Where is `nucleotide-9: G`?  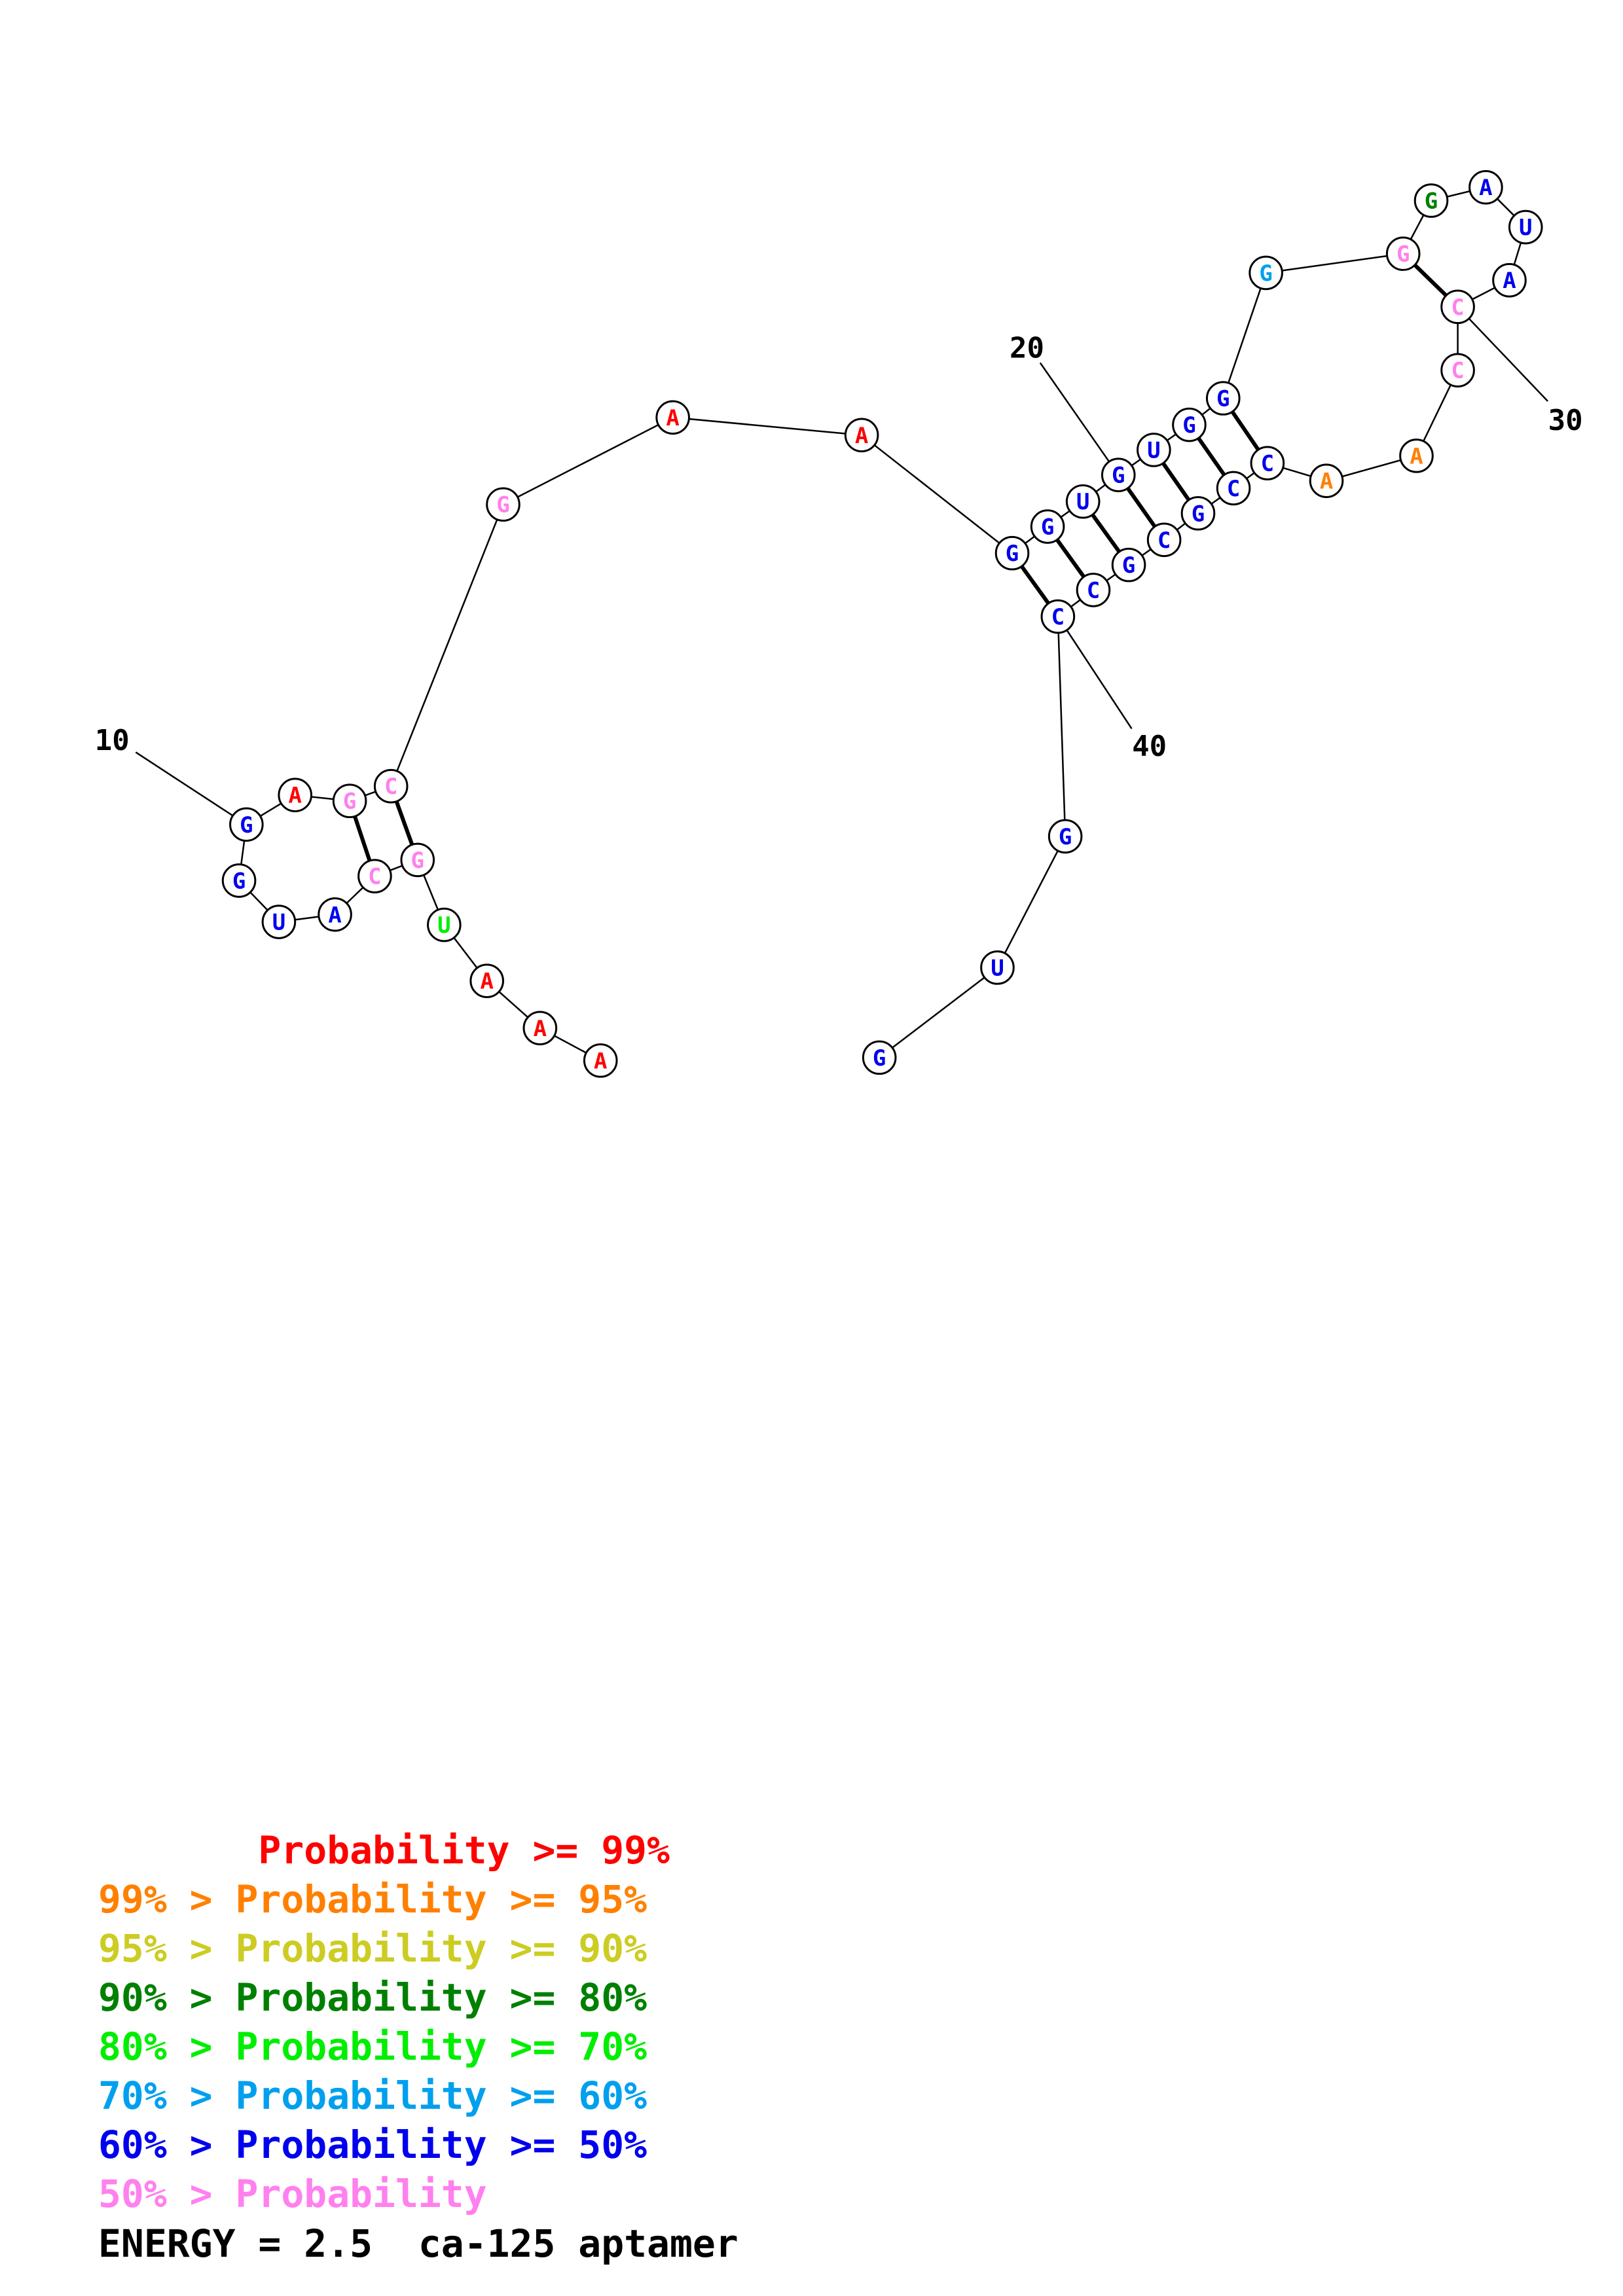 nucleotide-9: G is located at coordinates (239, 880).